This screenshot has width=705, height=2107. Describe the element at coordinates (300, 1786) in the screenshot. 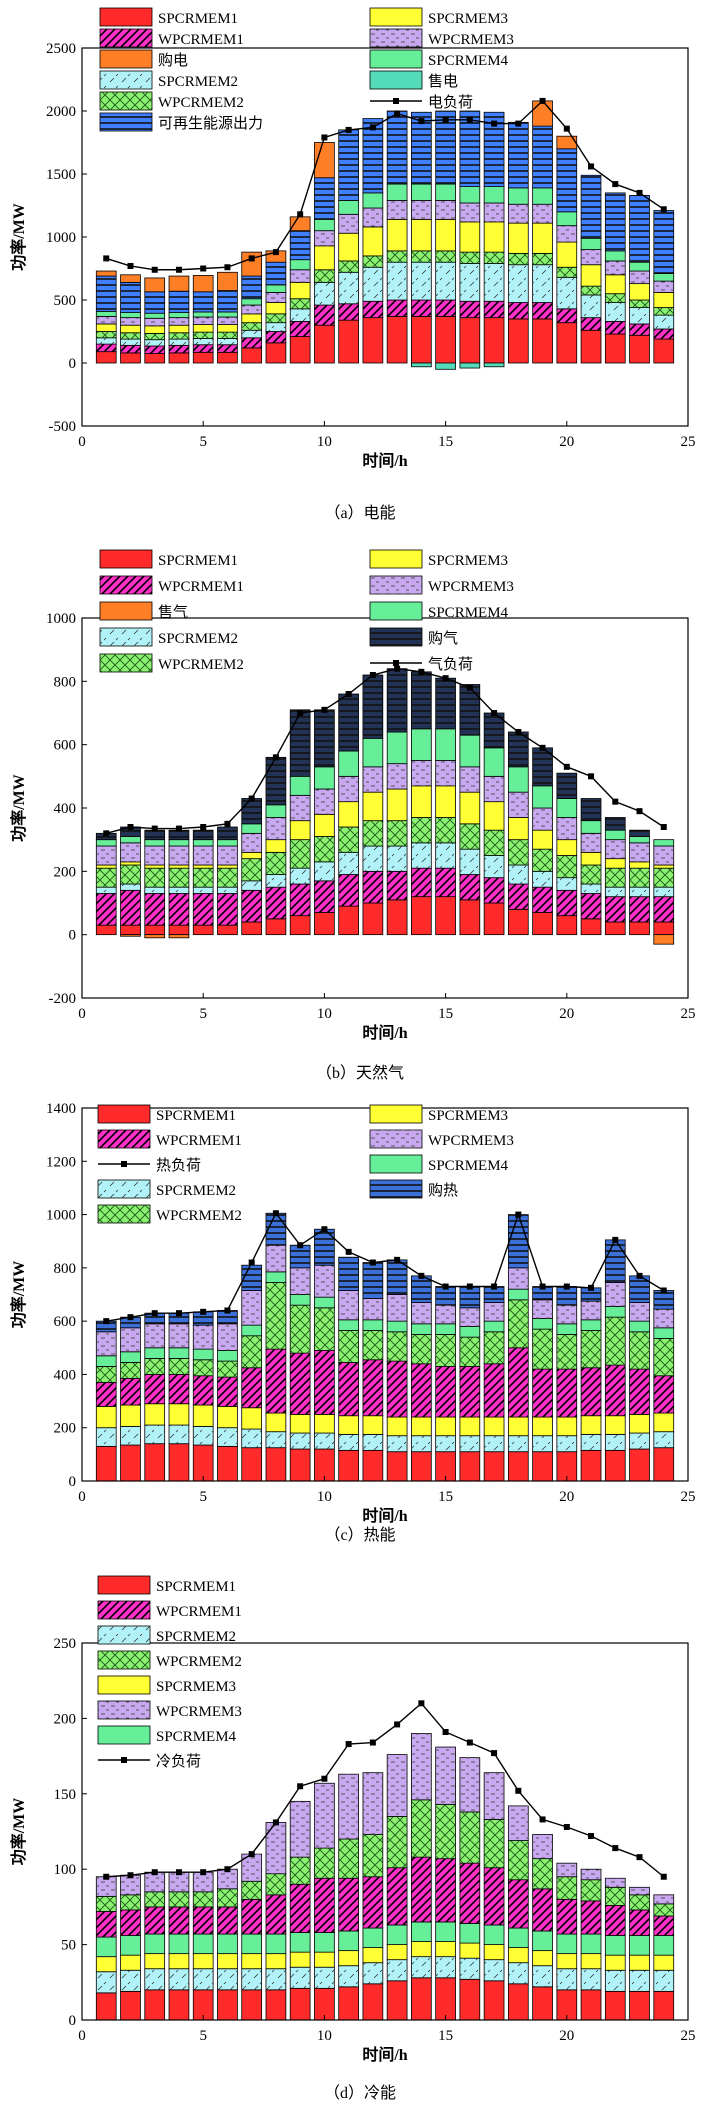

I see `point-cooling-load-t9` at that location.